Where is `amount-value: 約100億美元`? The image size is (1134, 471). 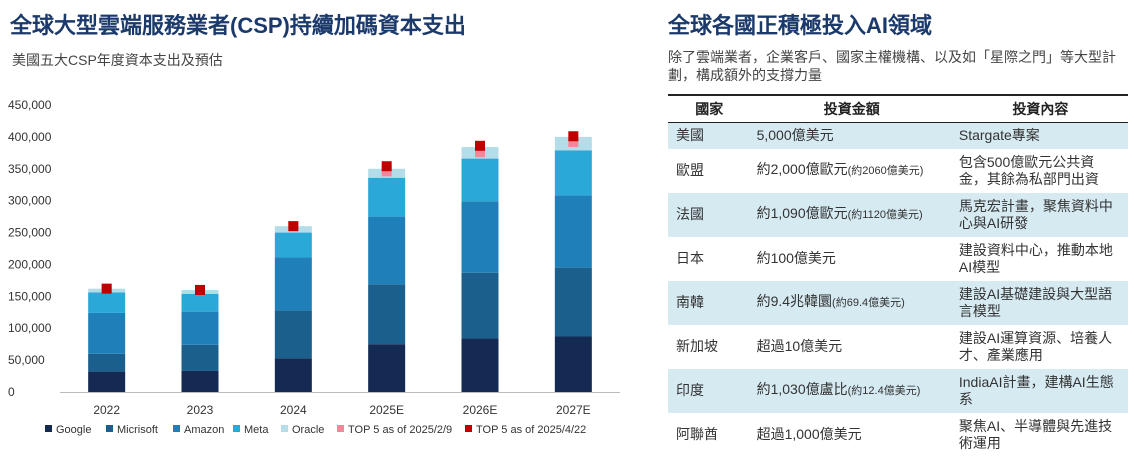
amount-value: 約100億美元 is located at coordinates (796, 258).